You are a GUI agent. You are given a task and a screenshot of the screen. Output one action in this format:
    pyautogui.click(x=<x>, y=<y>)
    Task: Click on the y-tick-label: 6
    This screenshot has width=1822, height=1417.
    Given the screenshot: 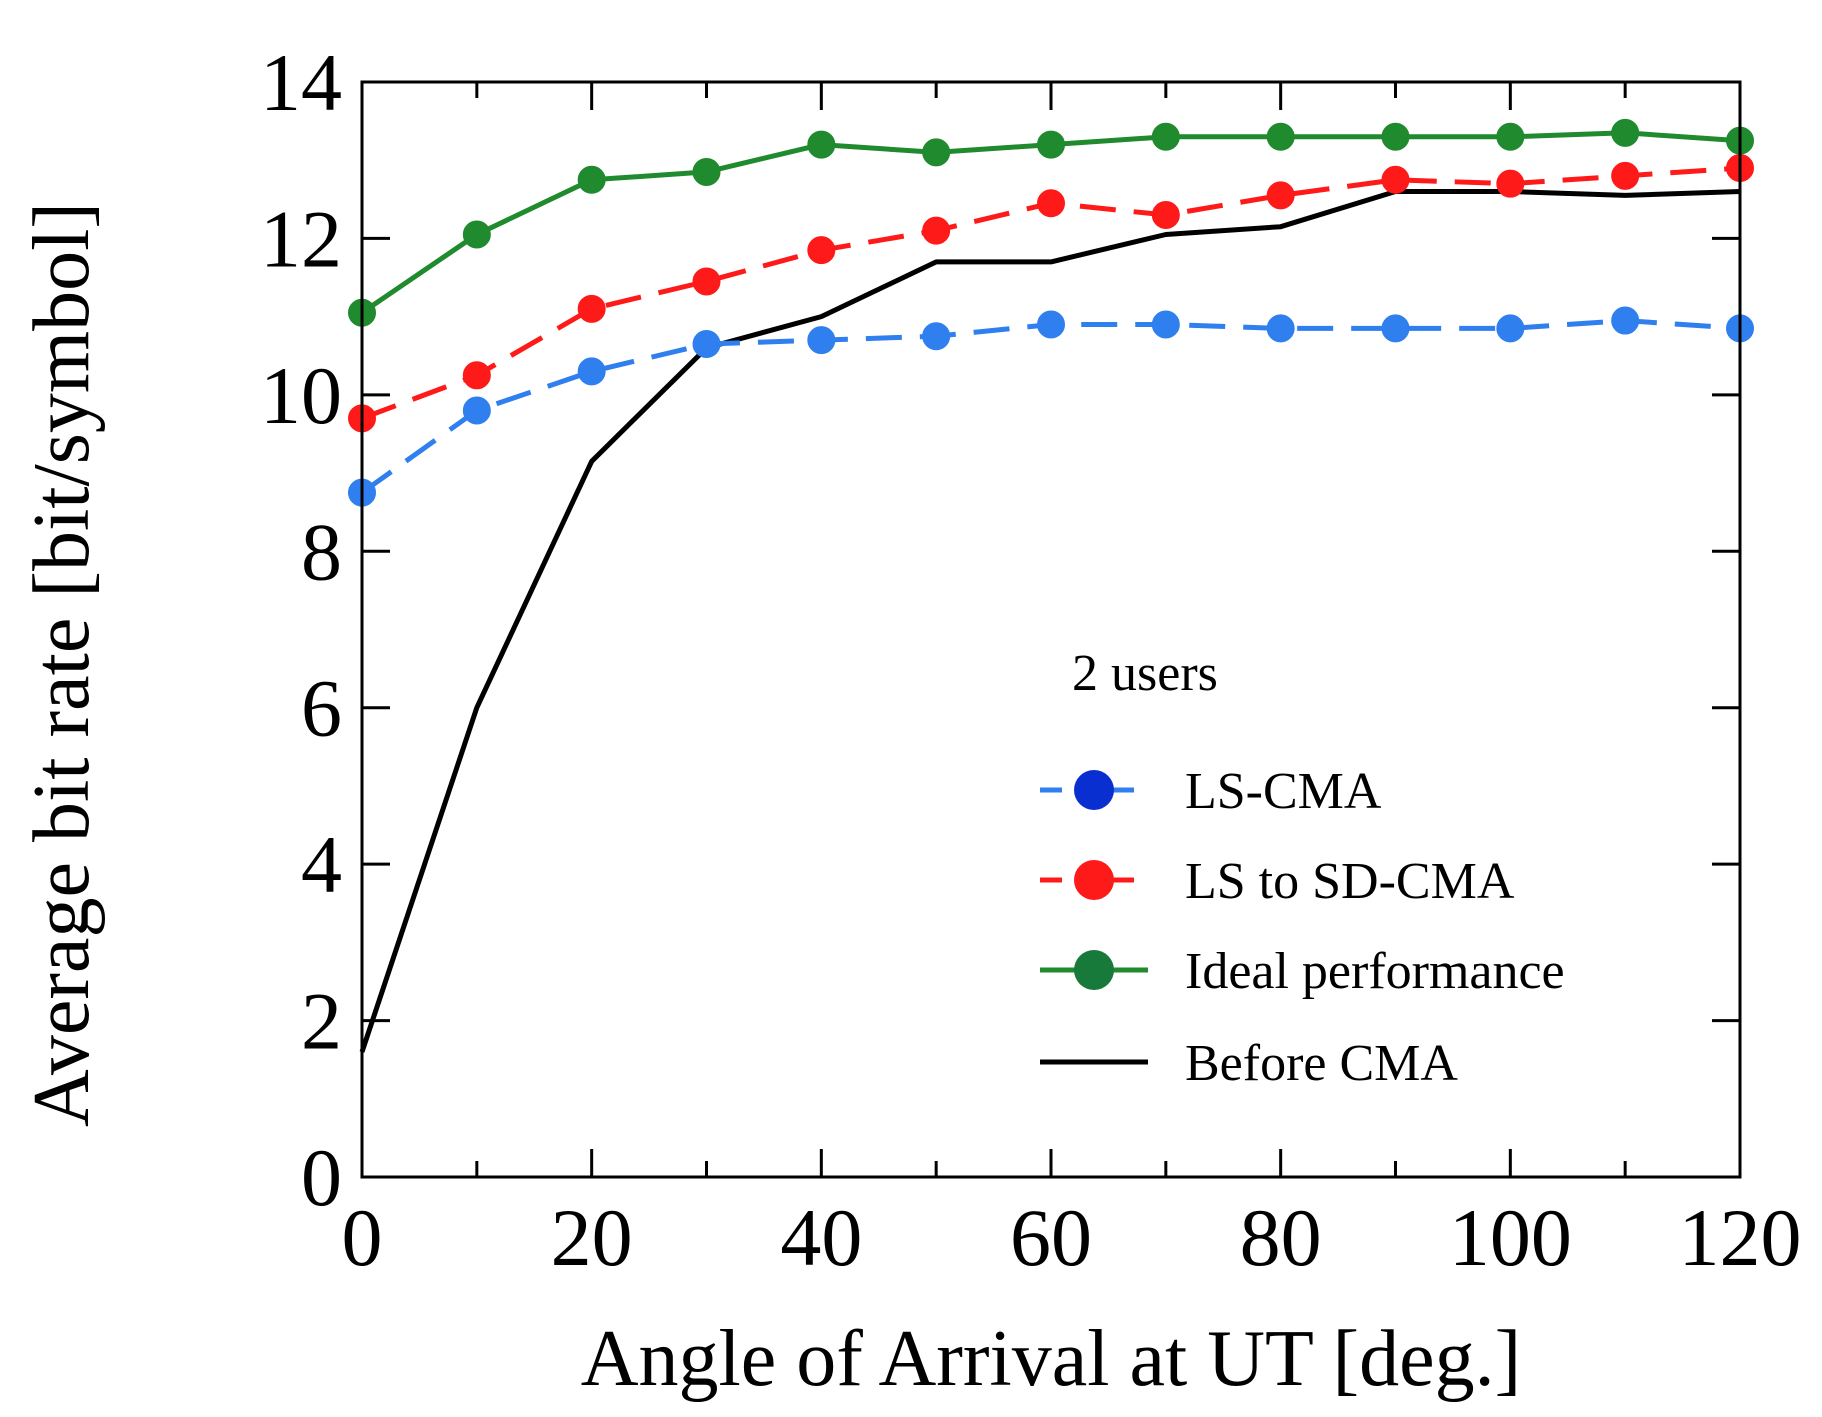 What is the action you would take?
    pyautogui.click(x=321, y=708)
    